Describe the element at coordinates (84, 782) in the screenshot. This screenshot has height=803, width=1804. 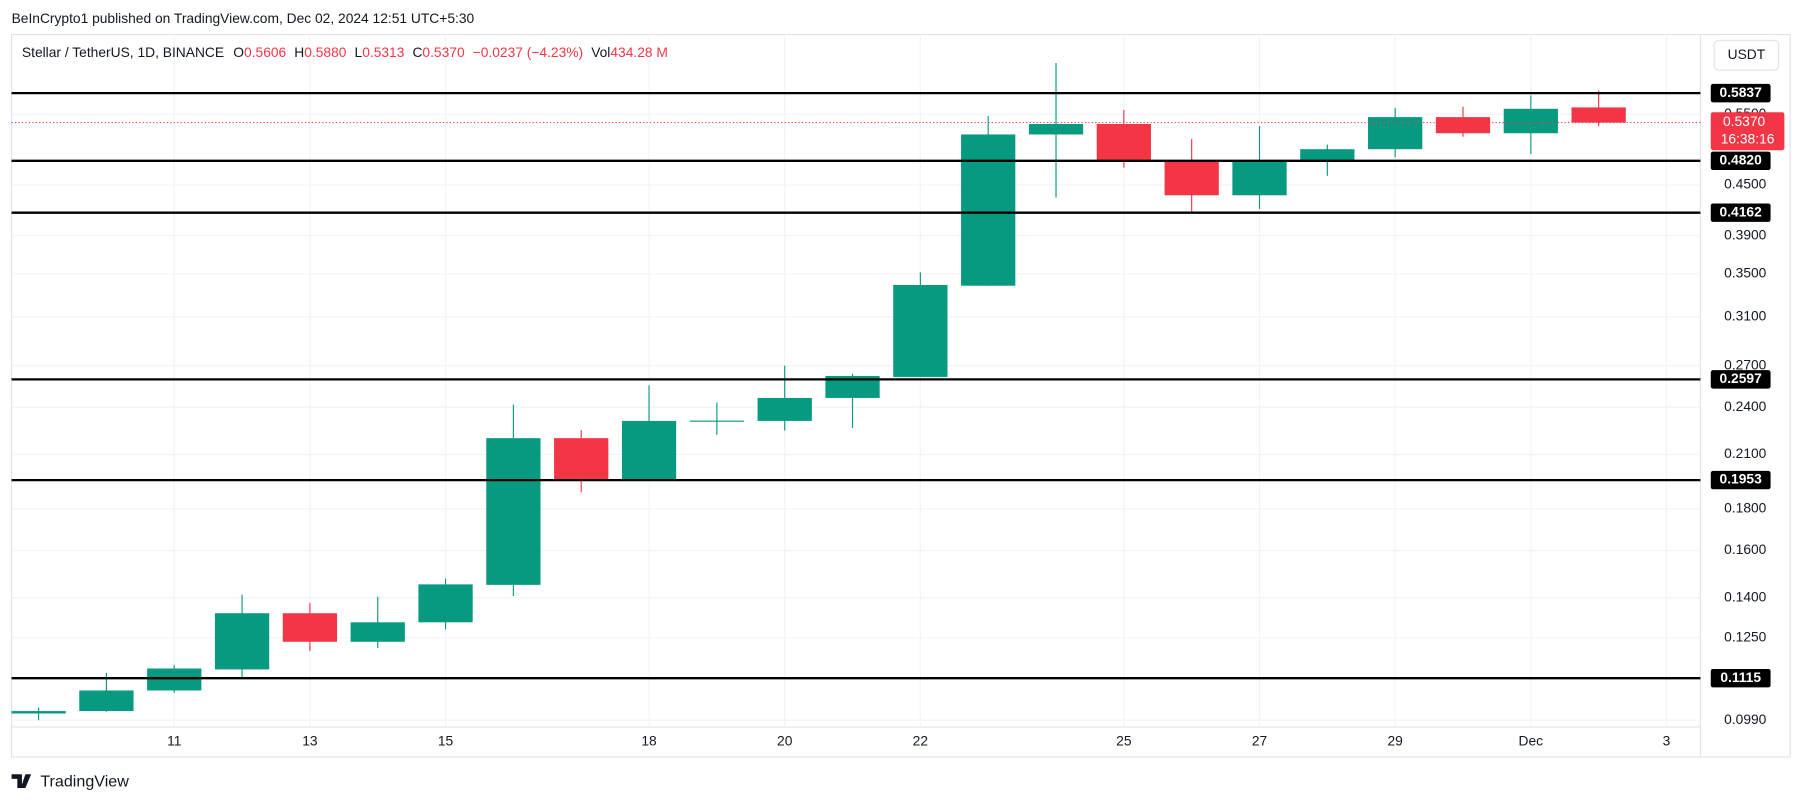
I see `branding: TradingView` at that location.